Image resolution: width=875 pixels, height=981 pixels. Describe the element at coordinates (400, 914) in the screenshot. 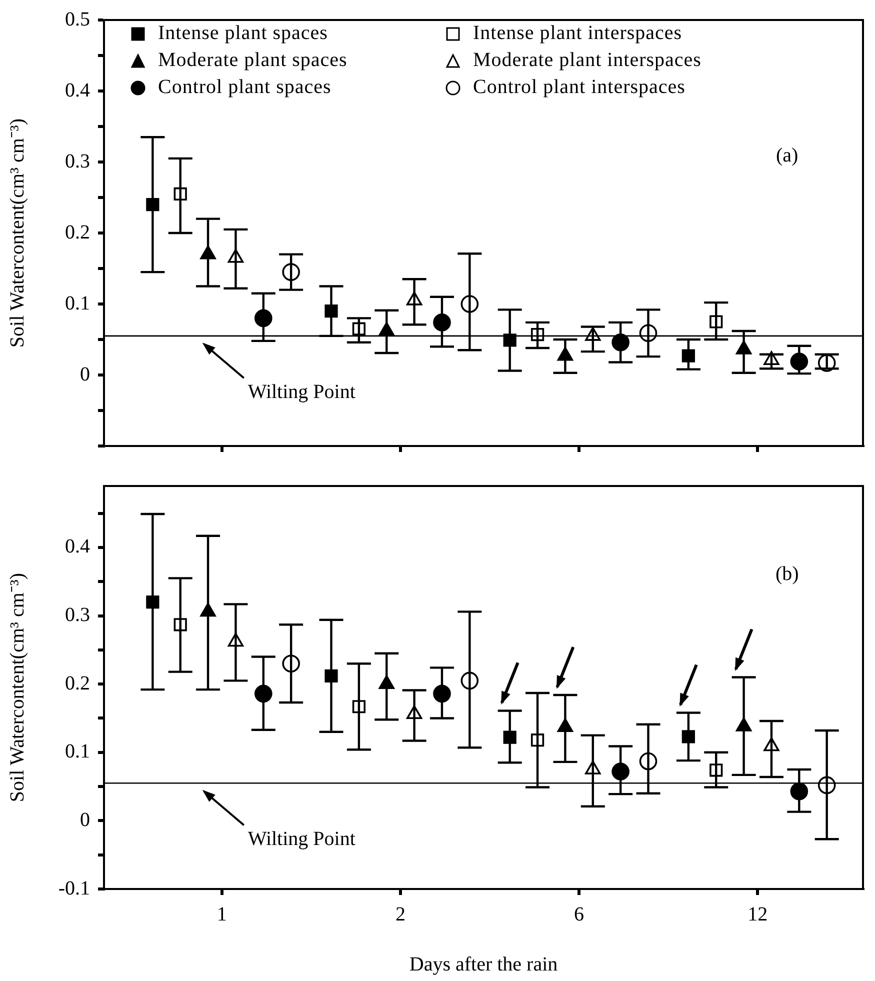

I see `x-tick-label: 2` at that location.